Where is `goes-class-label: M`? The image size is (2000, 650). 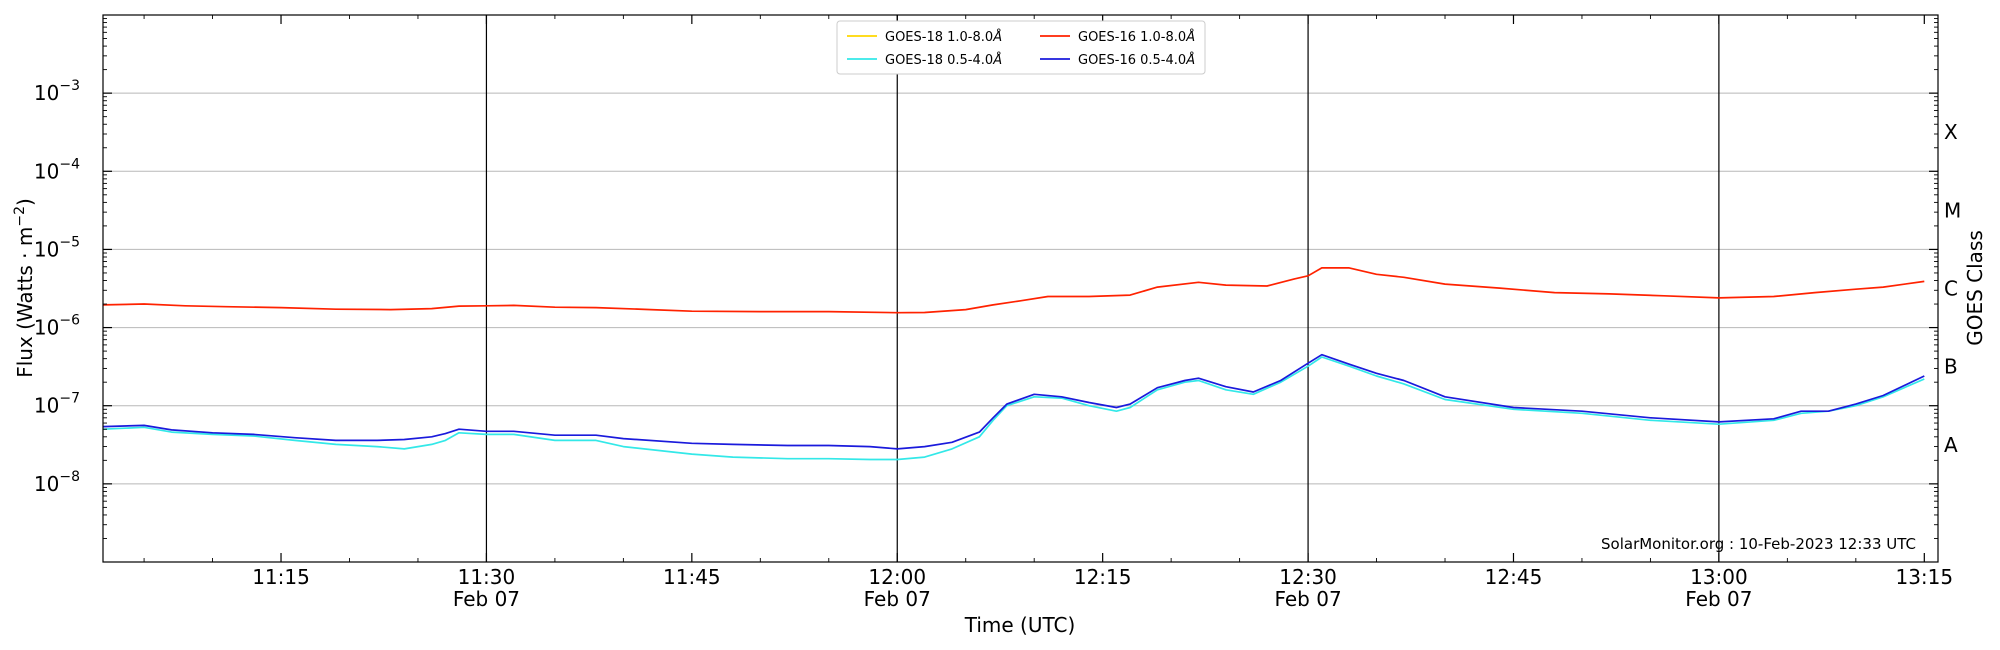 goes-class-label: M is located at coordinates (1952, 210).